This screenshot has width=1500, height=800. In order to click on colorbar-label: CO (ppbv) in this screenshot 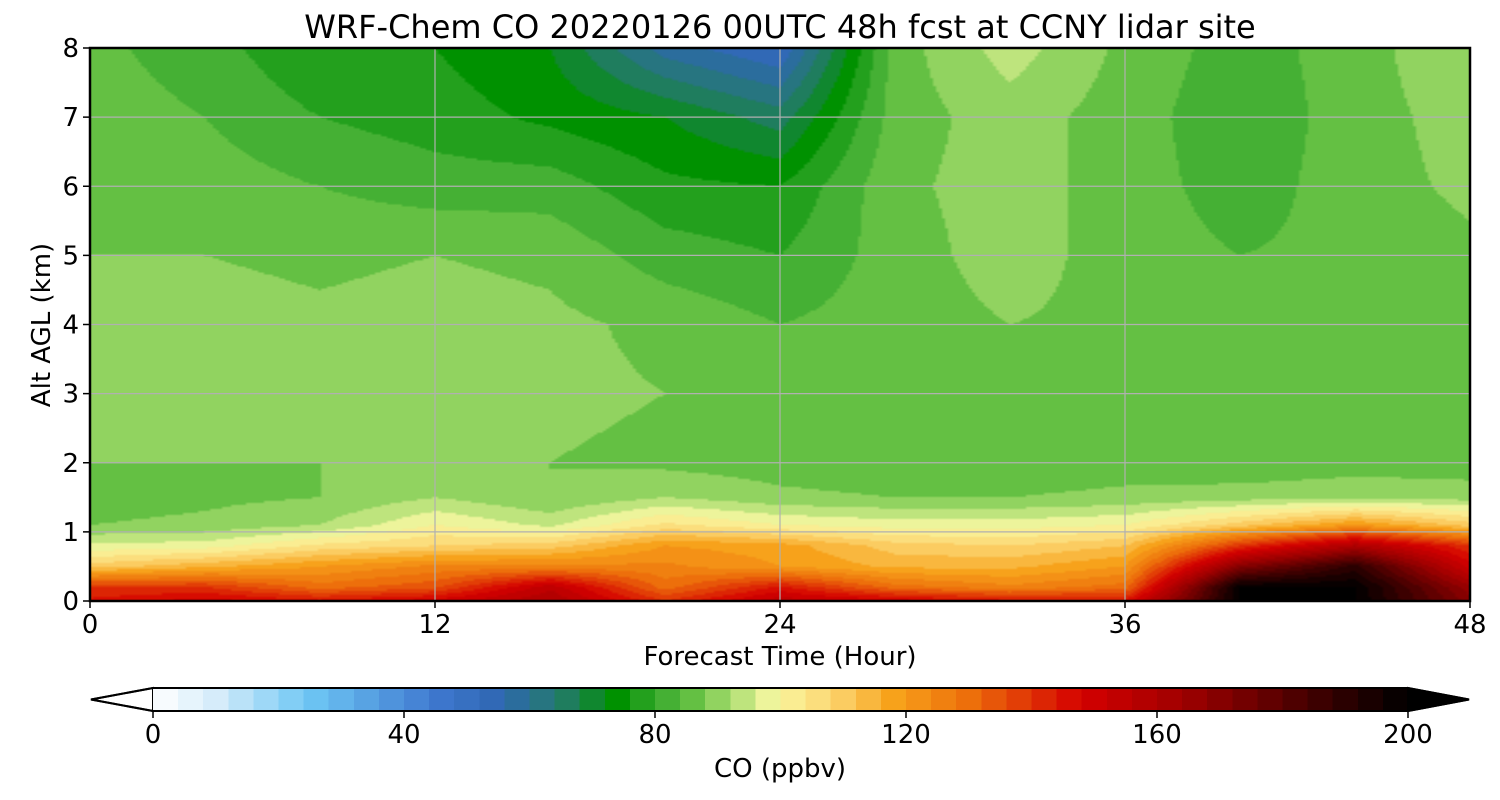, I will do `click(780, 769)`.